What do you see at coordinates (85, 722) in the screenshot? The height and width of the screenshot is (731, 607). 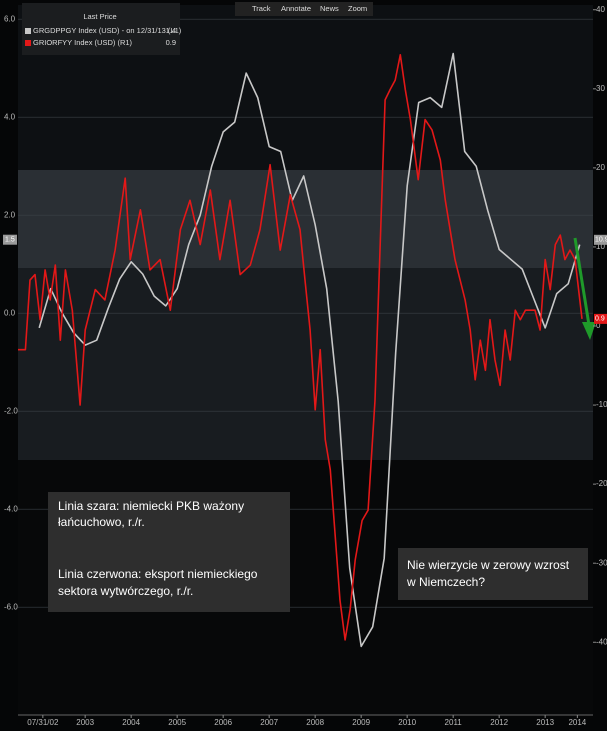 I see `x-tick-label: 2003` at bounding box center [85, 722].